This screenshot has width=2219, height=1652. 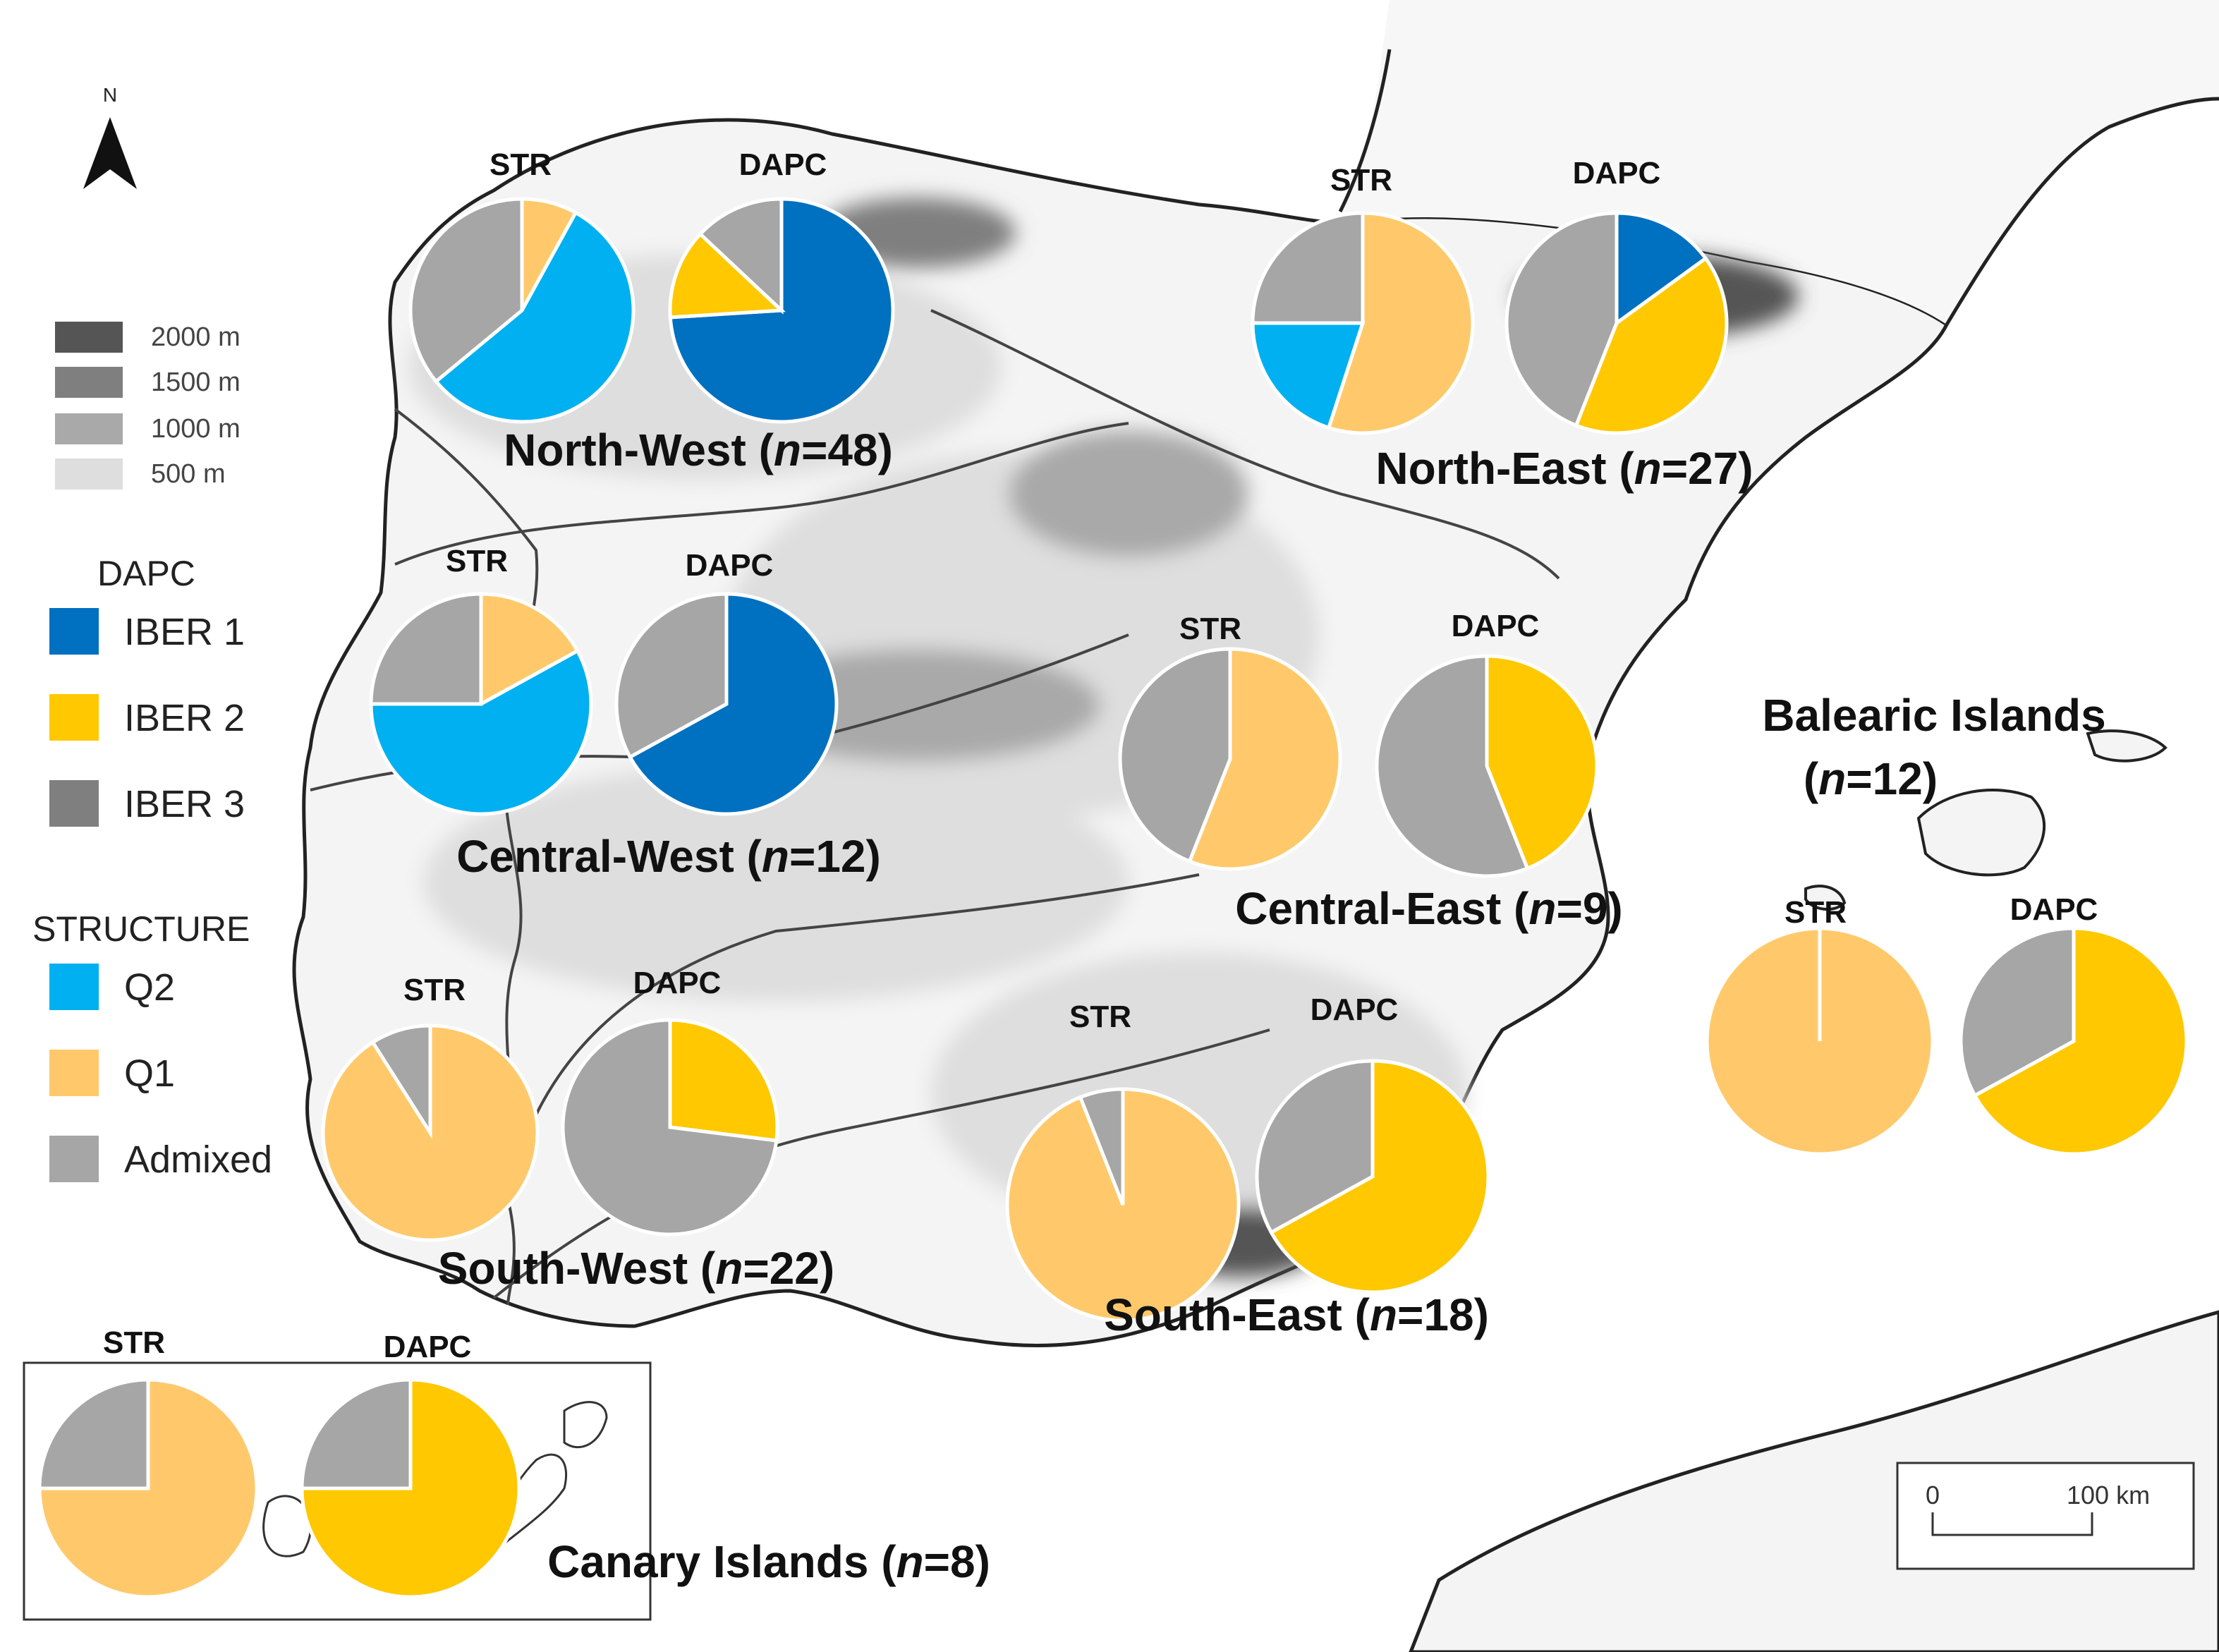 I want to click on scale-bar-line, so click(x=2012, y=1524).